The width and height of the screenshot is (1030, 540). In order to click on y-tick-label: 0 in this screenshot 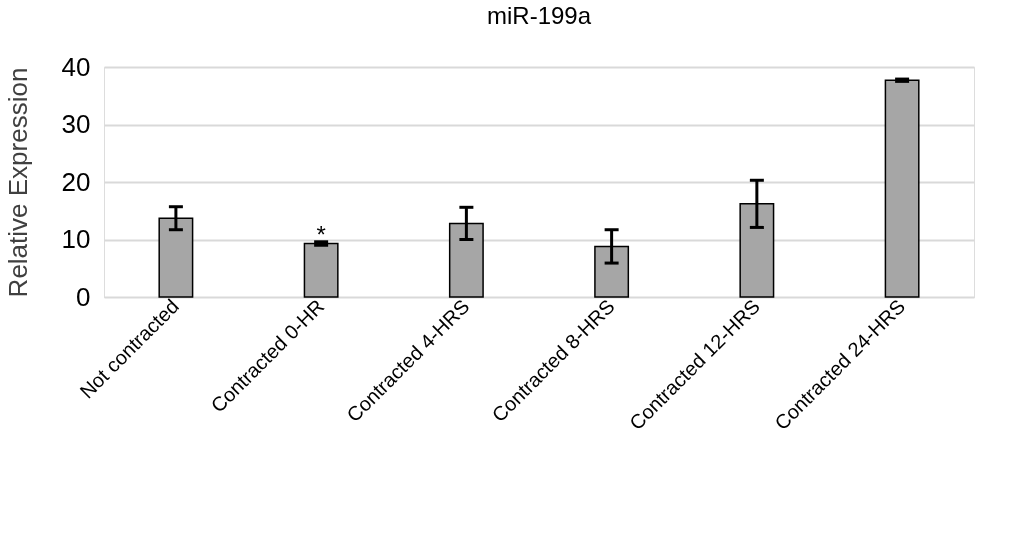, I will do `click(83, 296)`.